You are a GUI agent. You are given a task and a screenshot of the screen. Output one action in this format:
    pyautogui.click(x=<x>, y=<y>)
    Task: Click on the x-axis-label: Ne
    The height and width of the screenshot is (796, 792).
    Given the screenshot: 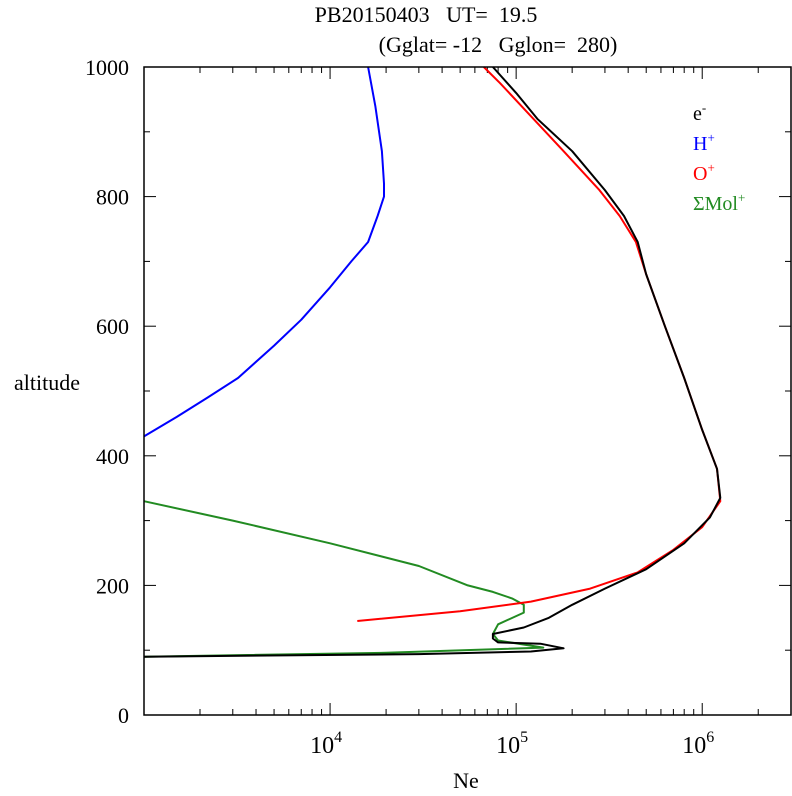 What is the action you would take?
    pyautogui.click(x=466, y=780)
    